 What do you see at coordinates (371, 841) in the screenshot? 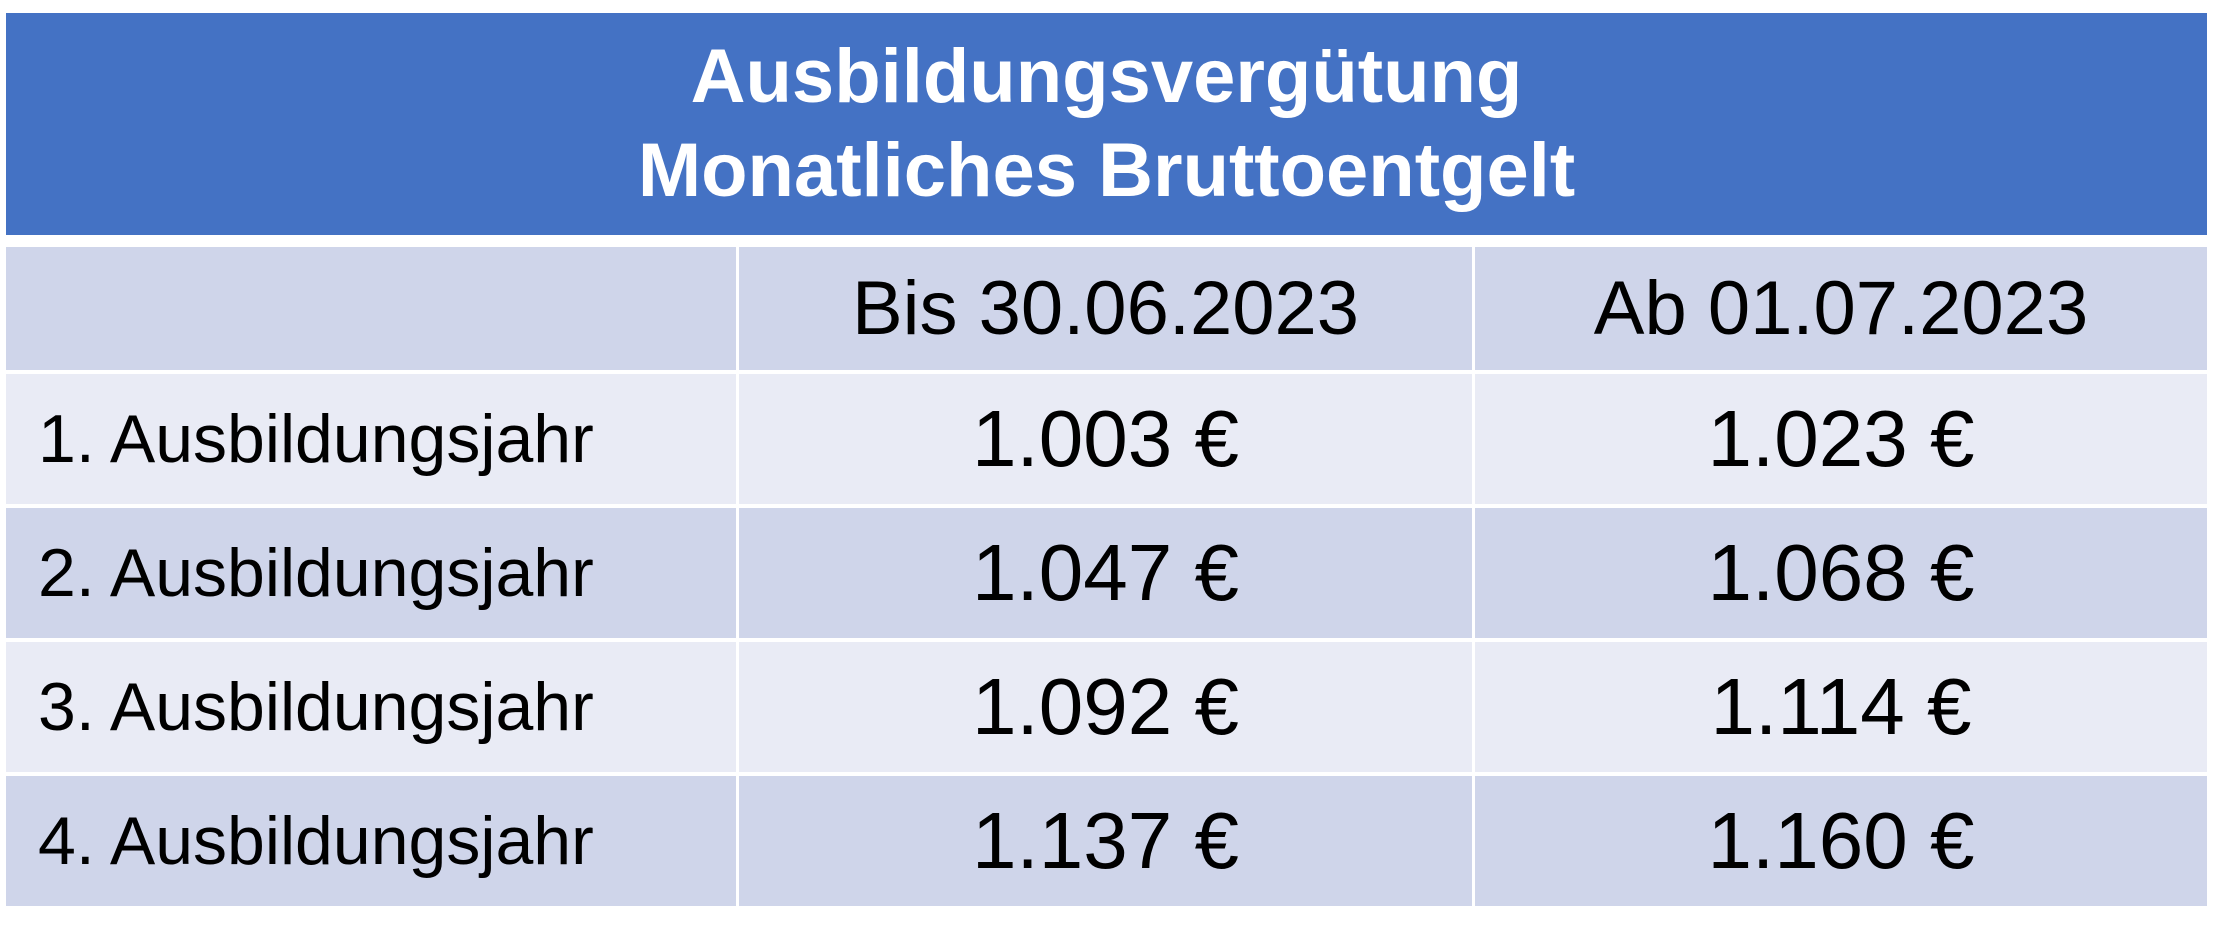
I see `row-label: 4. Ausbildungsjahr` at bounding box center [371, 841].